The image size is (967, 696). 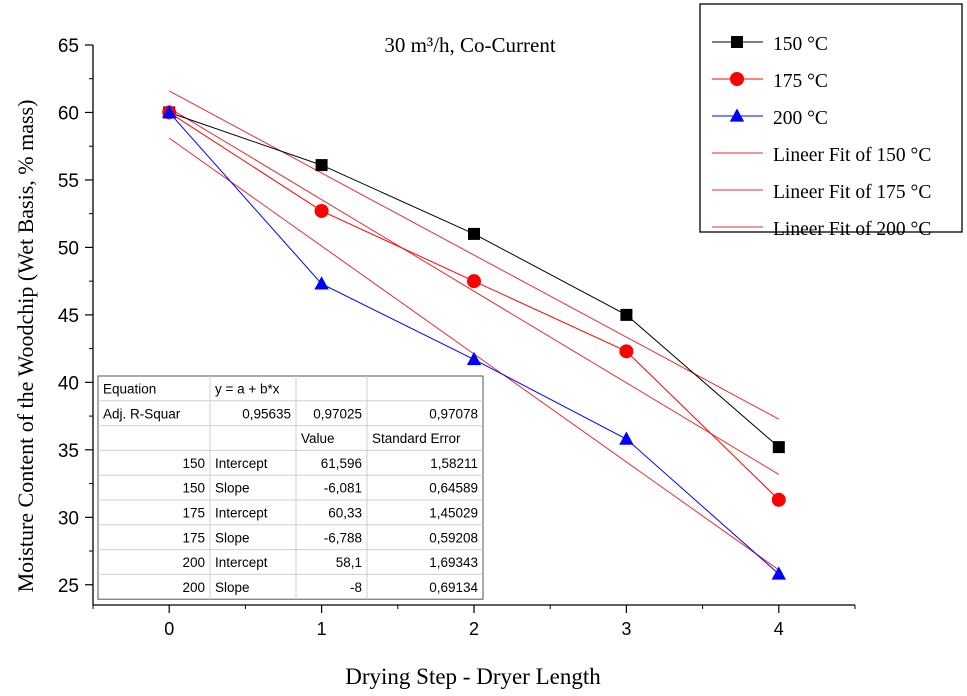 I want to click on x-axis-label: Drying Step - Dryer Length, so click(x=473, y=676).